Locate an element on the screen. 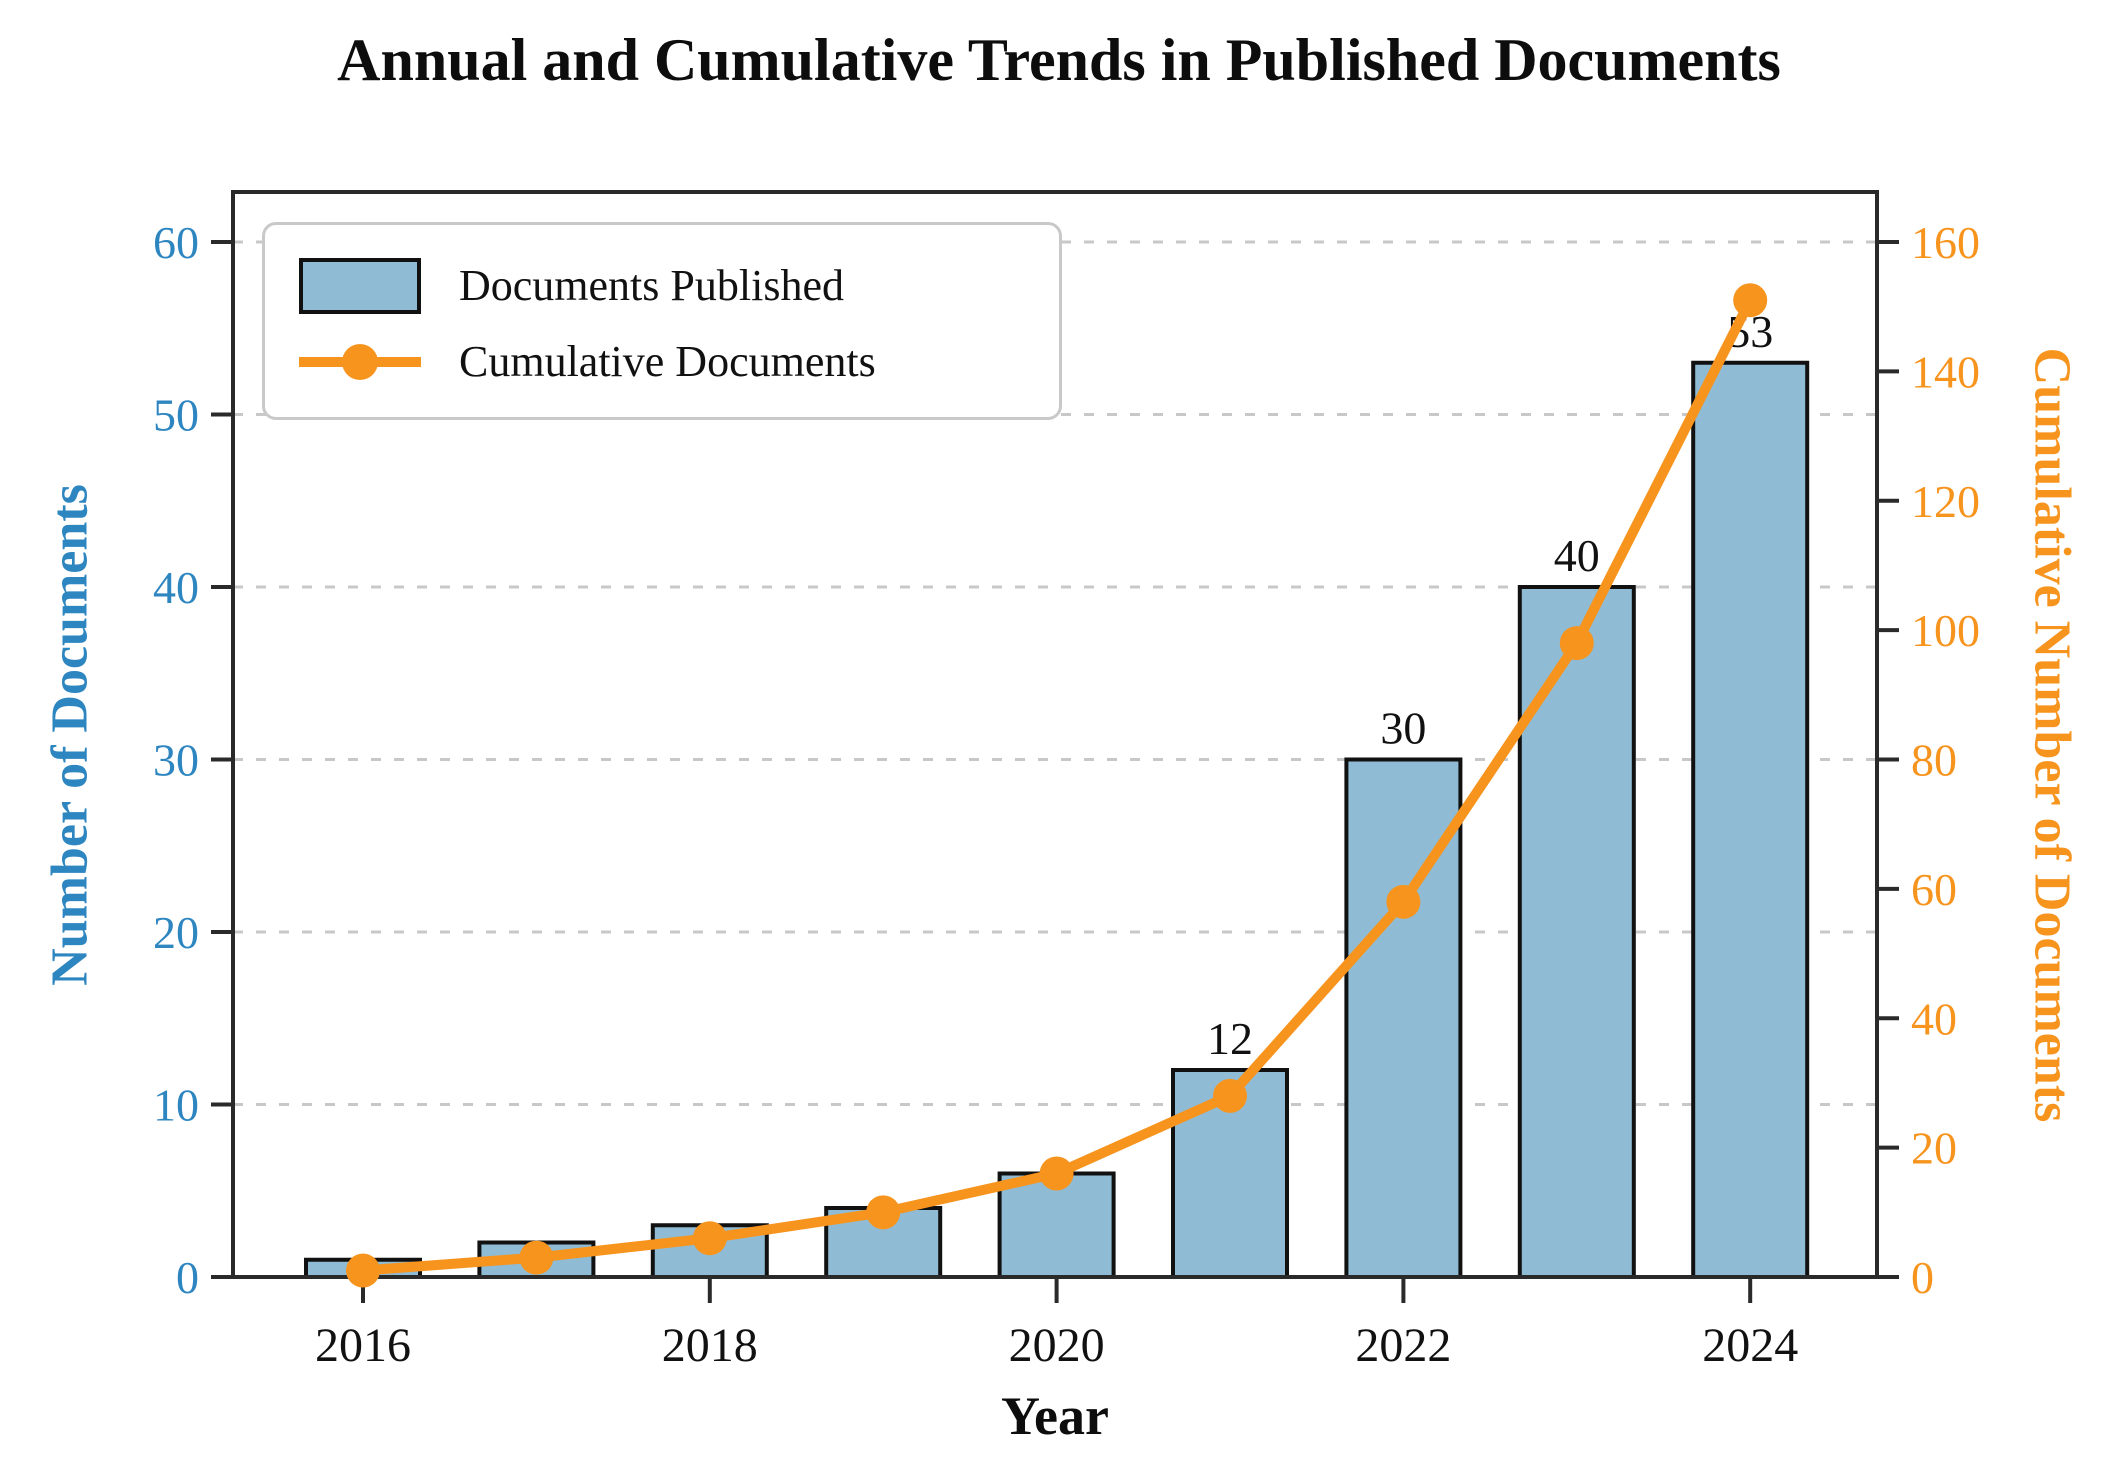 The width and height of the screenshot is (2118, 1478). x-tick-label: 2020 is located at coordinates (1057, 1345).